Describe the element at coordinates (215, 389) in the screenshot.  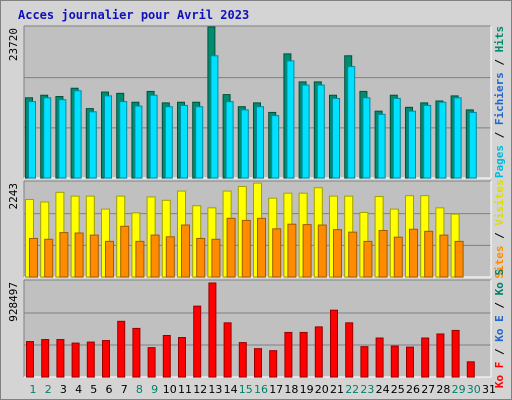
I see `x-tick-label-13: 13` at that location.